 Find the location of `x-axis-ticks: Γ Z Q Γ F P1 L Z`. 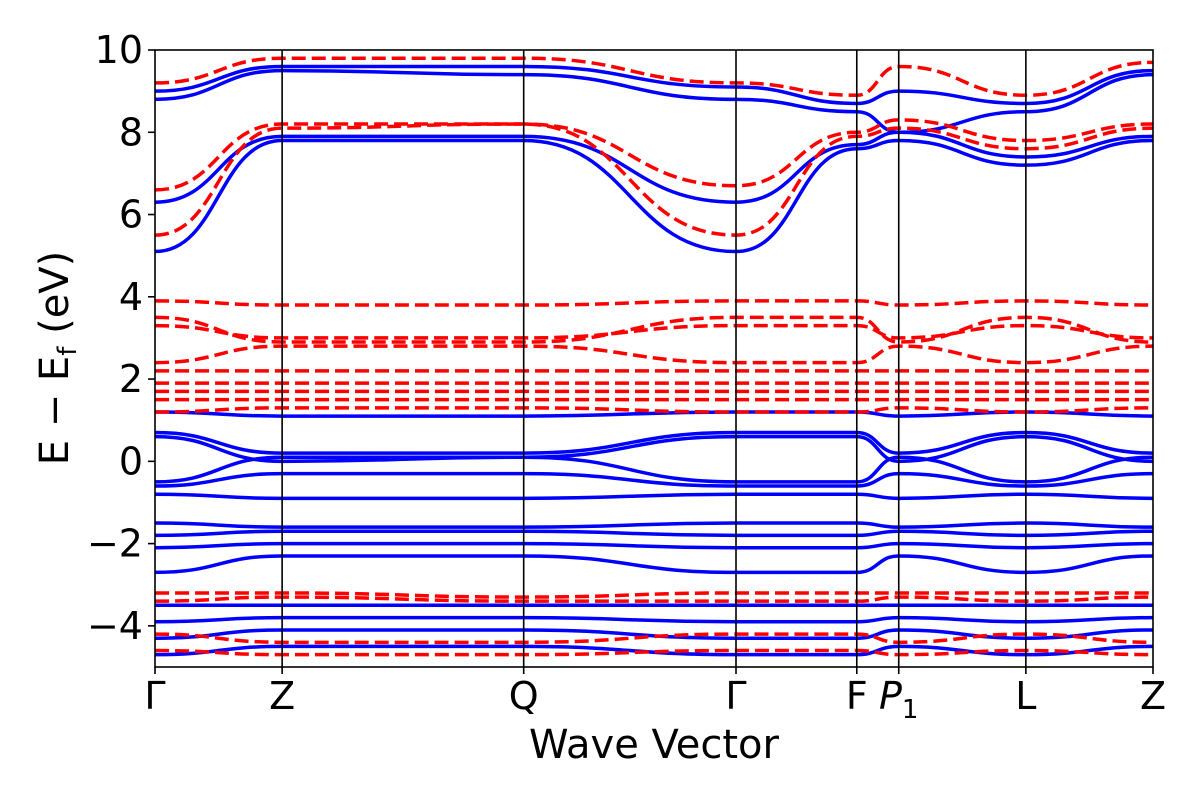

x-axis-ticks: Γ Z Q Γ F P1 L Z is located at coordinates (655, 696).